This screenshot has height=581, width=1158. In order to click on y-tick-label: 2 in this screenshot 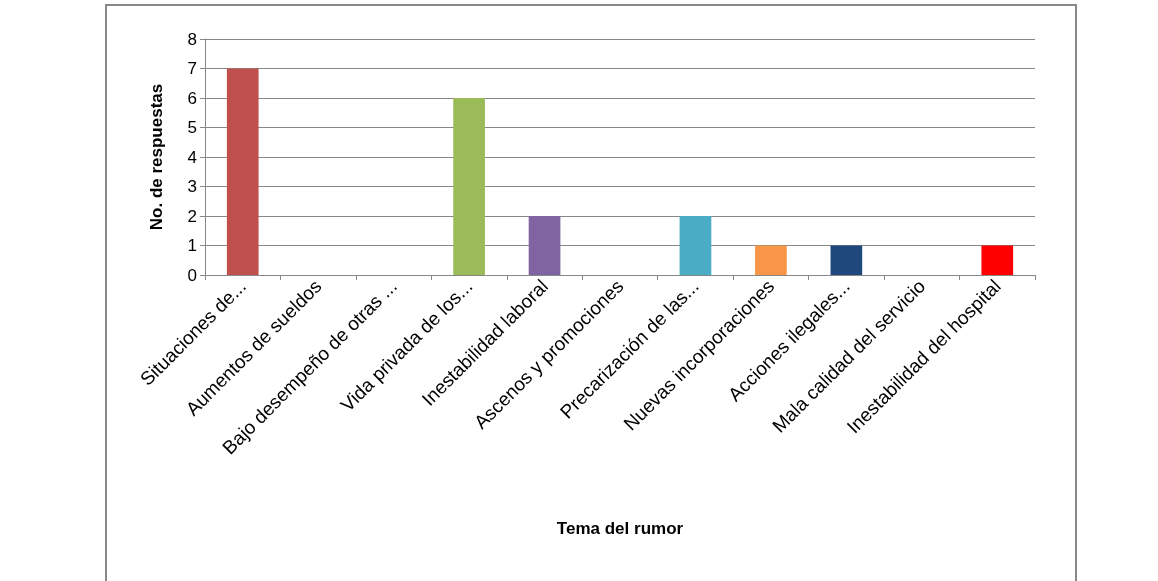, I will do `click(192, 216)`.